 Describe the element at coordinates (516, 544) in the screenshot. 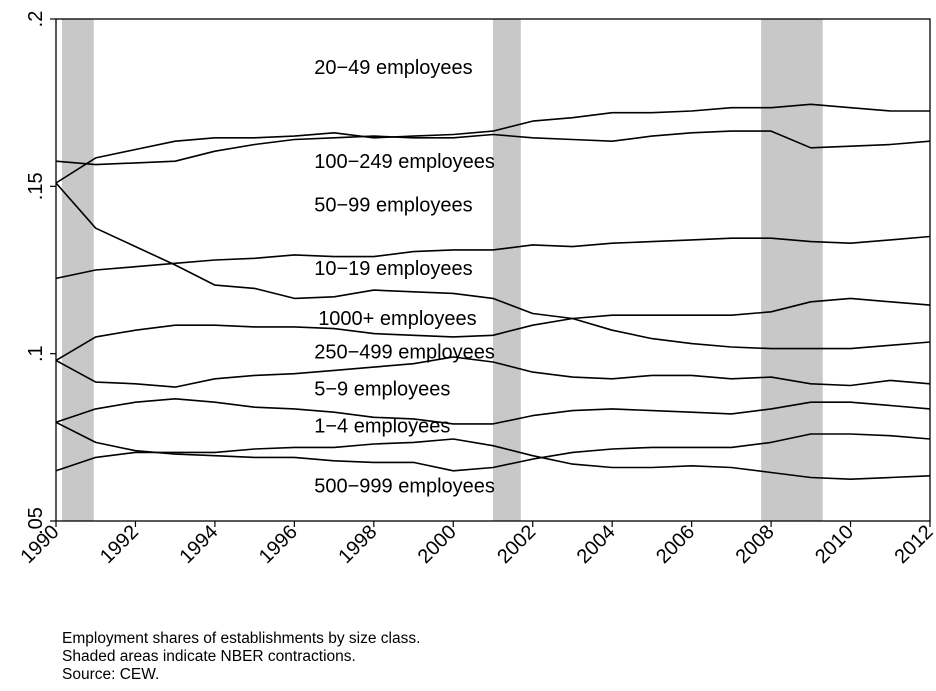

I see `x-tick-label: 2002` at that location.